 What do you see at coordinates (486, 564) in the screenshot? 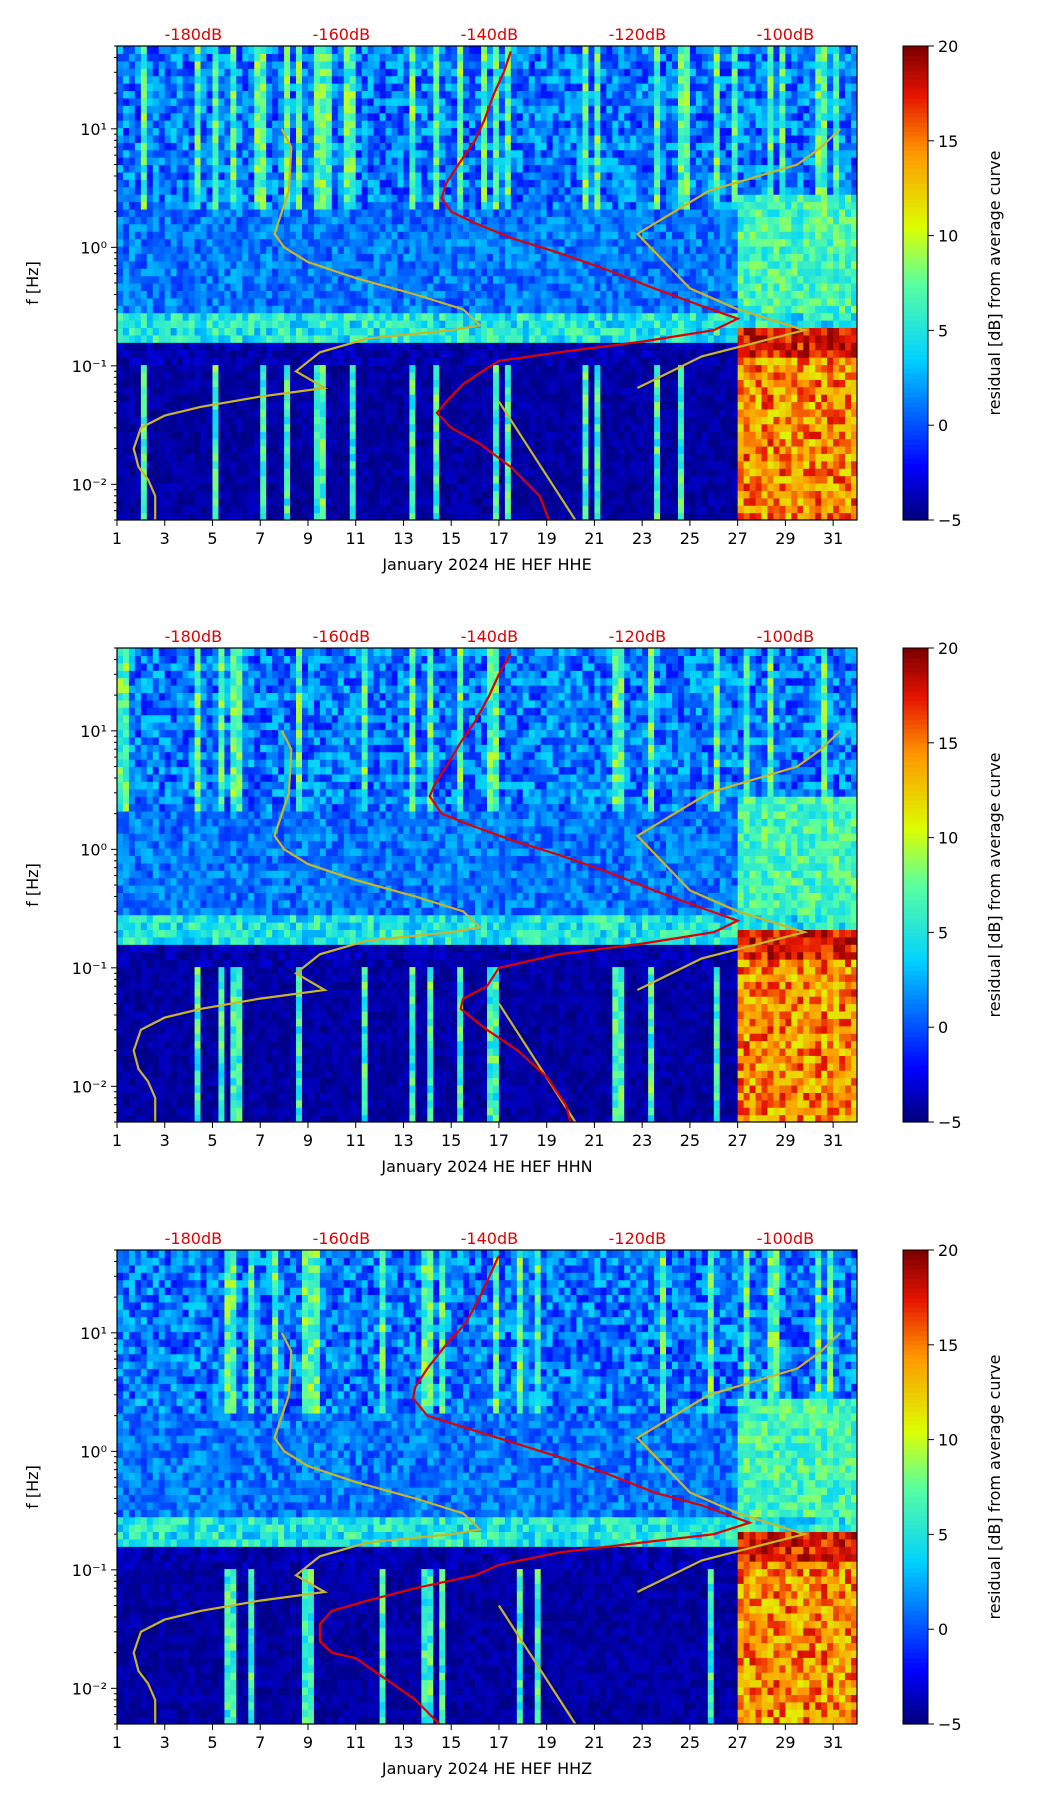
I see `x-axis-label: January 2024 HE HEF HHE` at bounding box center [486, 564].